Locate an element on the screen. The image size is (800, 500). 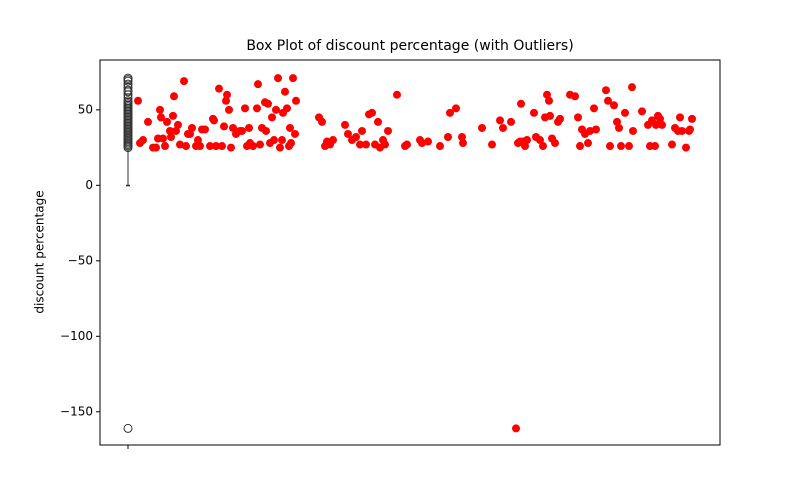
y-tick-label: 0 is located at coordinates (89, 185).